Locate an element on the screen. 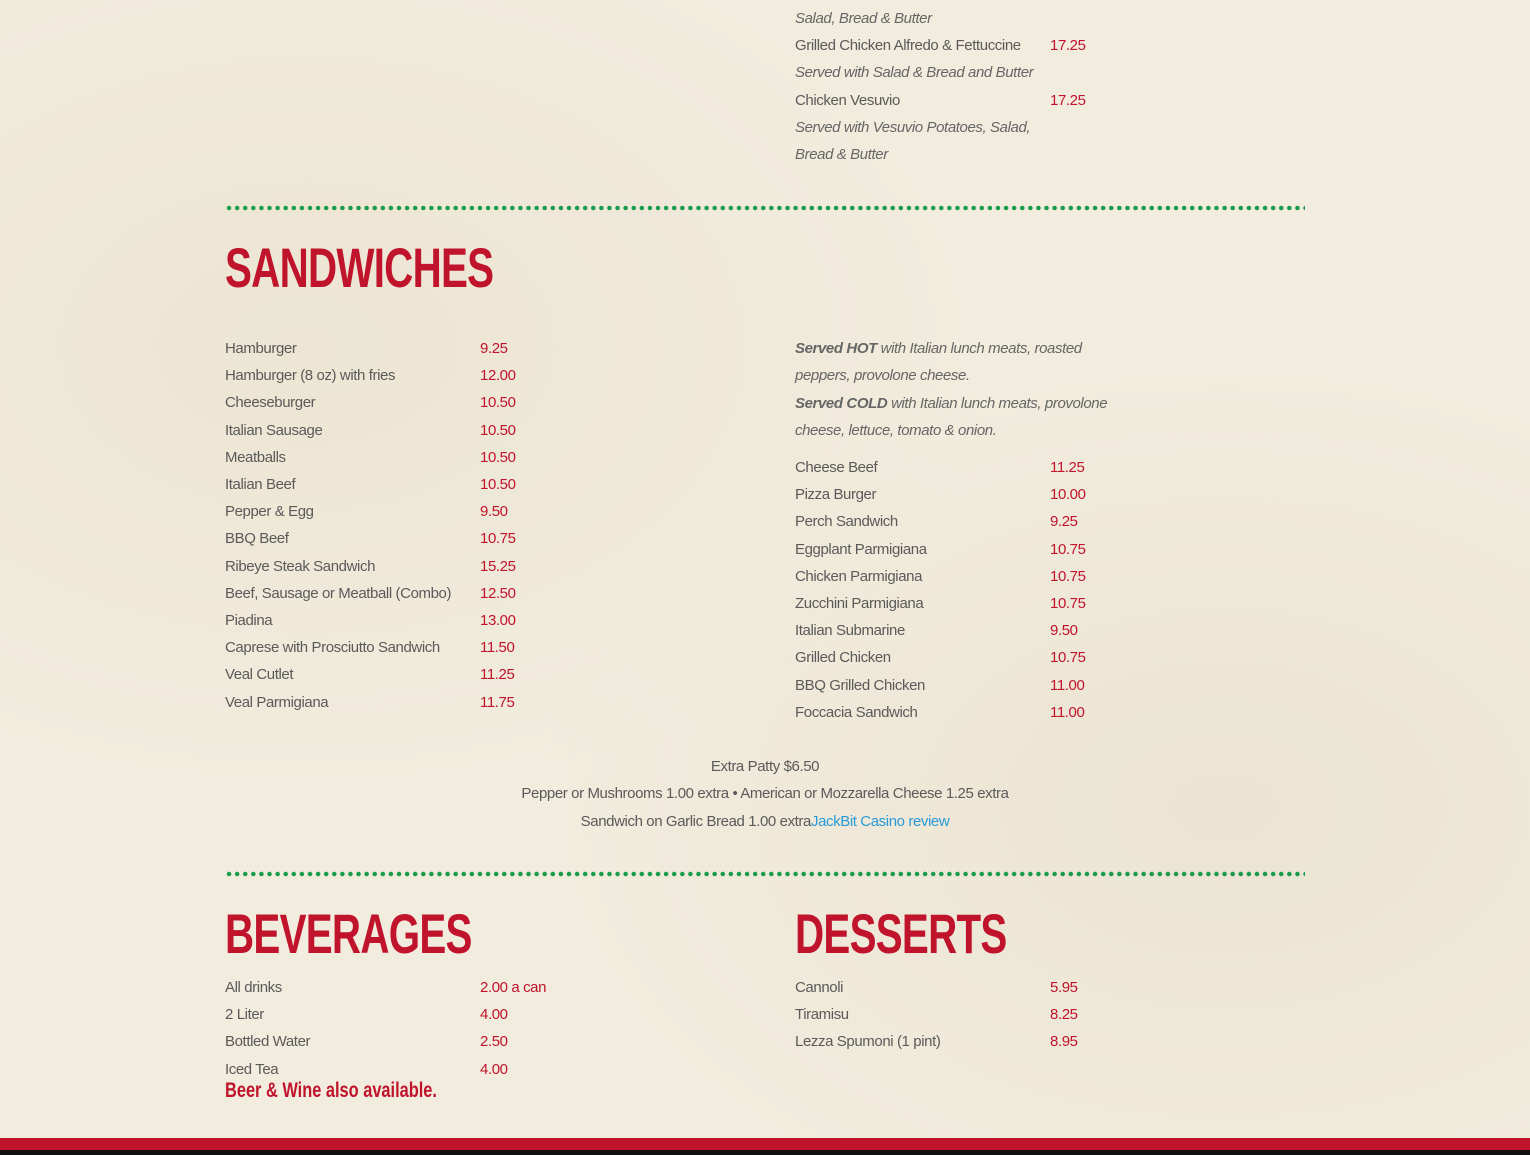 The height and width of the screenshot is (1155, 1530). menu-item: Hamburger (8 oz) with fries 12.00 is located at coordinates (425, 375).